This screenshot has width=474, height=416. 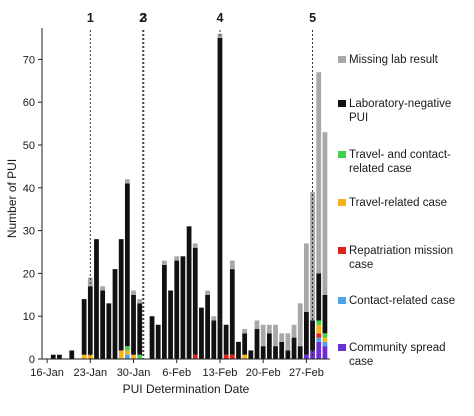 I want to click on y-tick-label: 10, so click(x=29, y=317).